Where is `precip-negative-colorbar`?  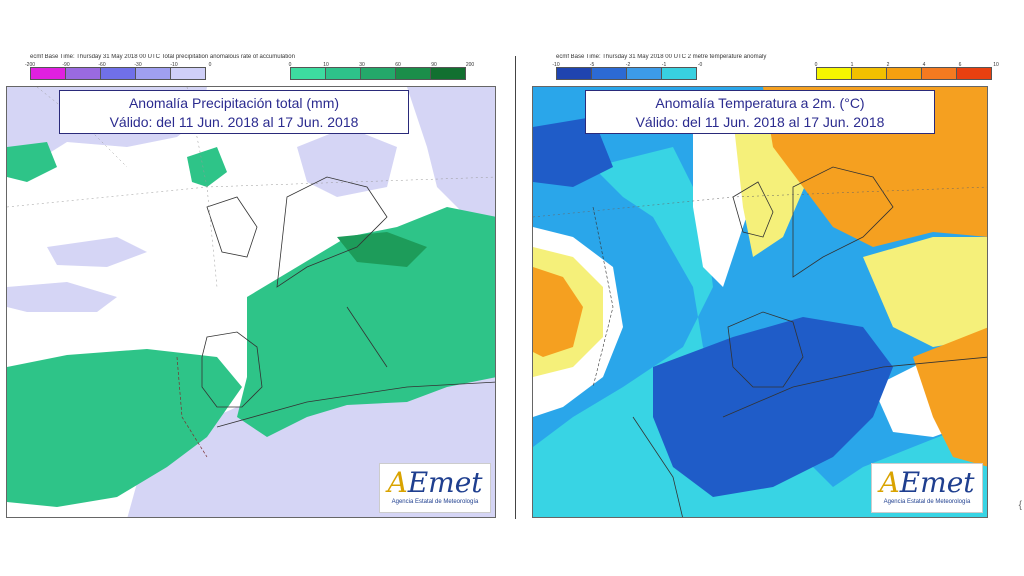
precip-negative-colorbar is located at coordinates (118, 73).